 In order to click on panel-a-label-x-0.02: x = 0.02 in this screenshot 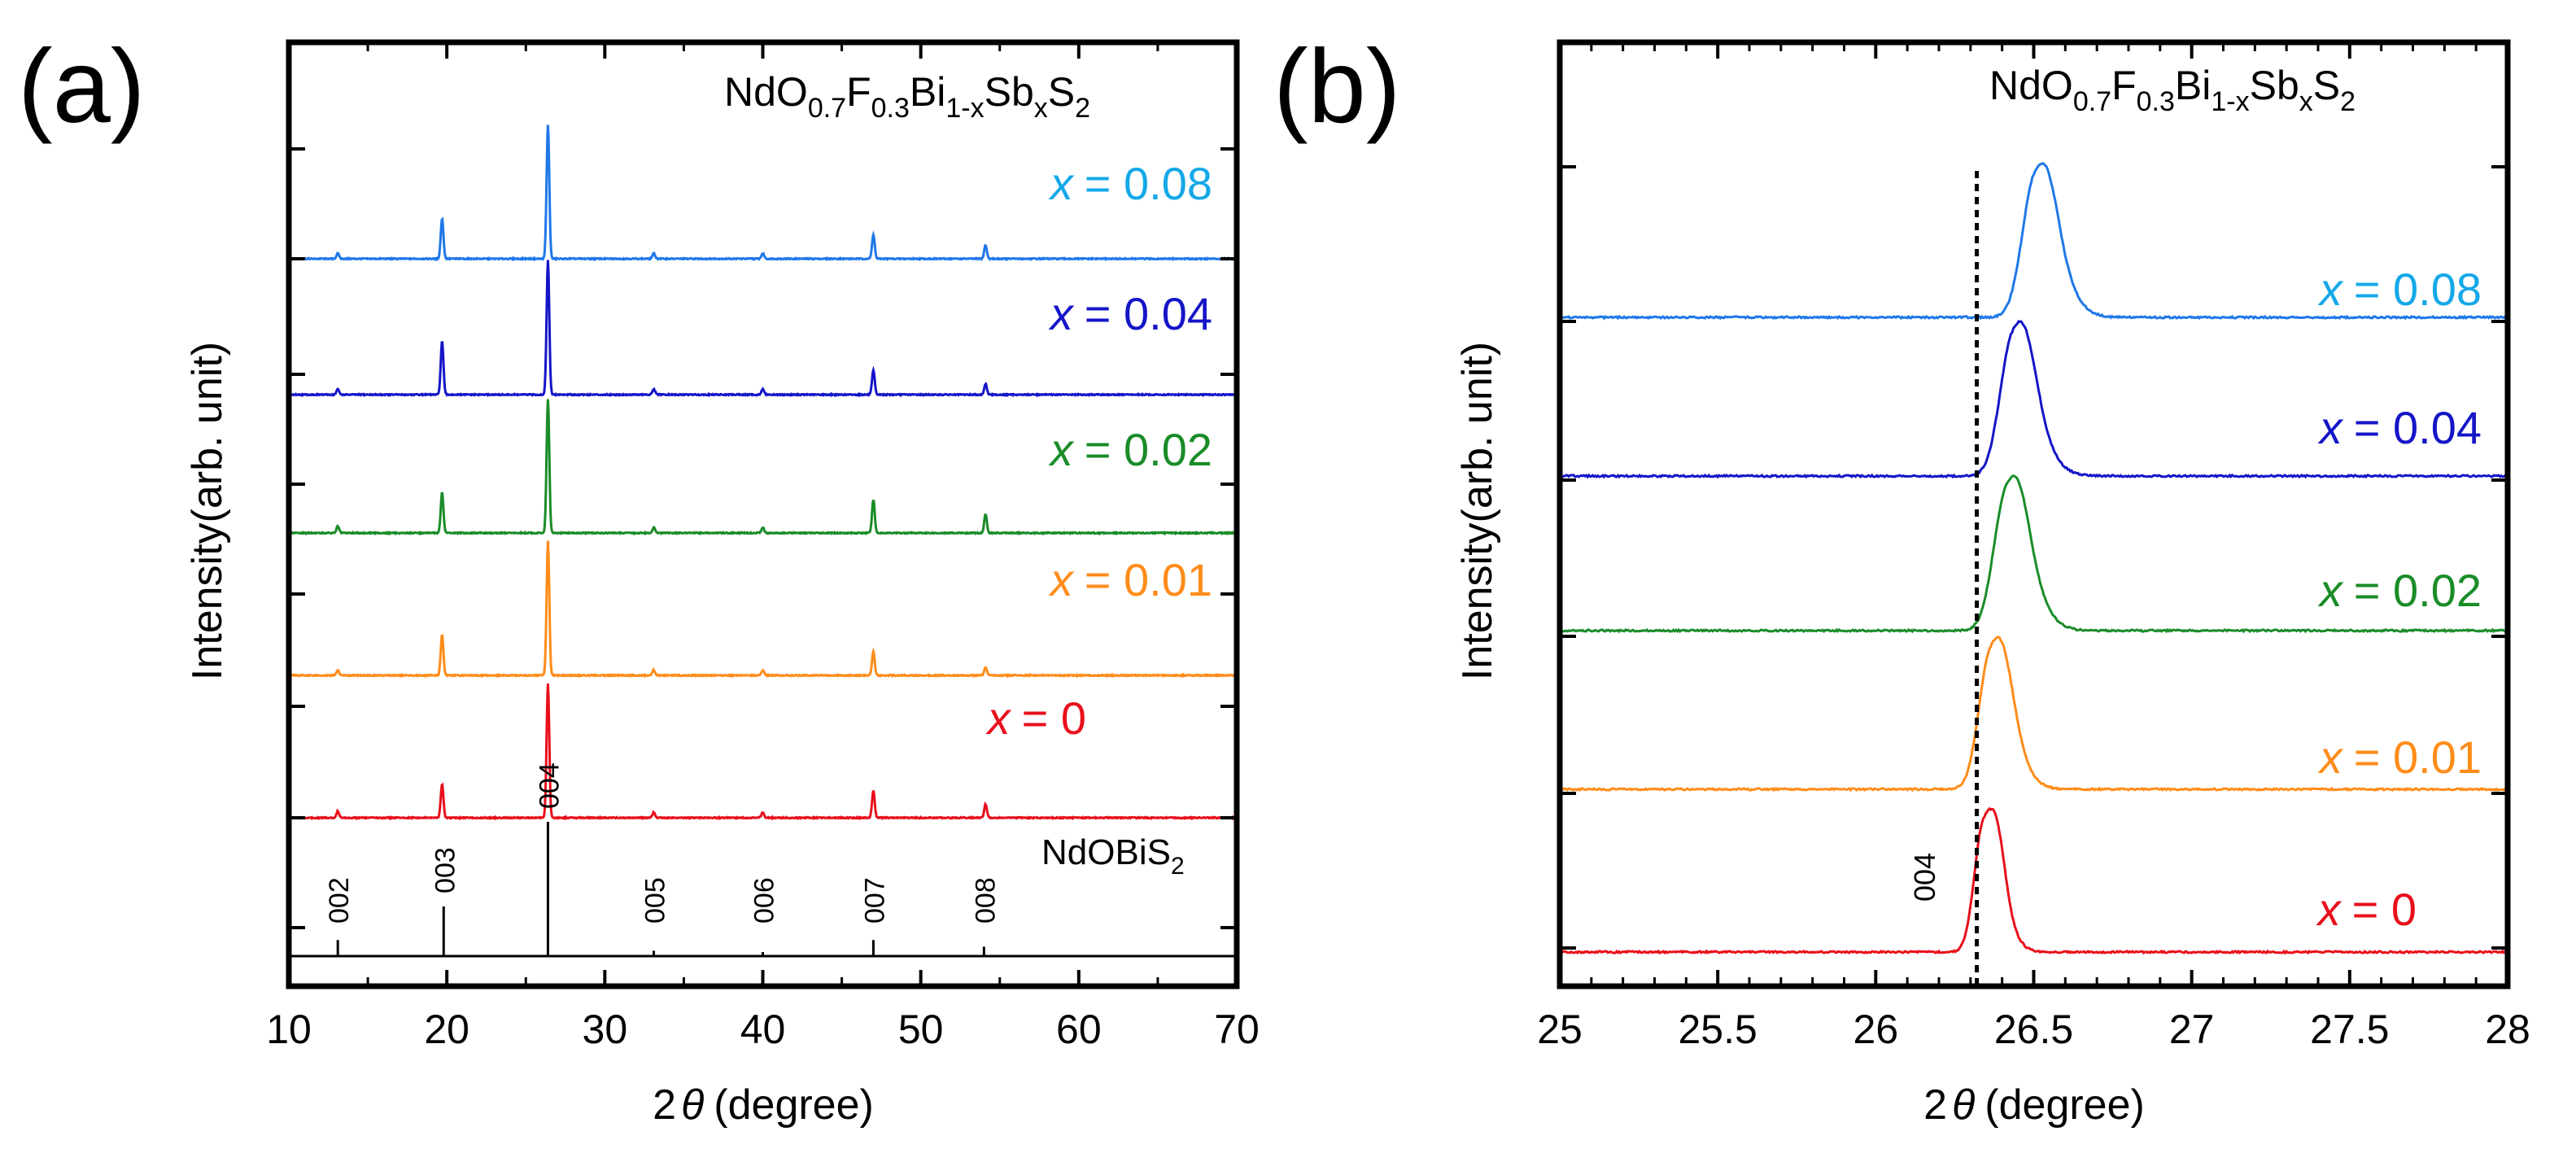, I will do `click(1130, 449)`.